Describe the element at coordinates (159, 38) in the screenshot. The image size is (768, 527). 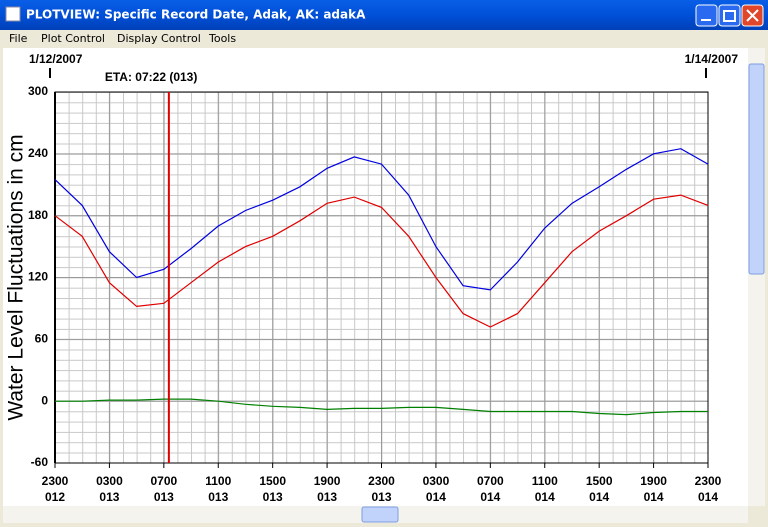
I see `menu-item: Display Control` at that location.